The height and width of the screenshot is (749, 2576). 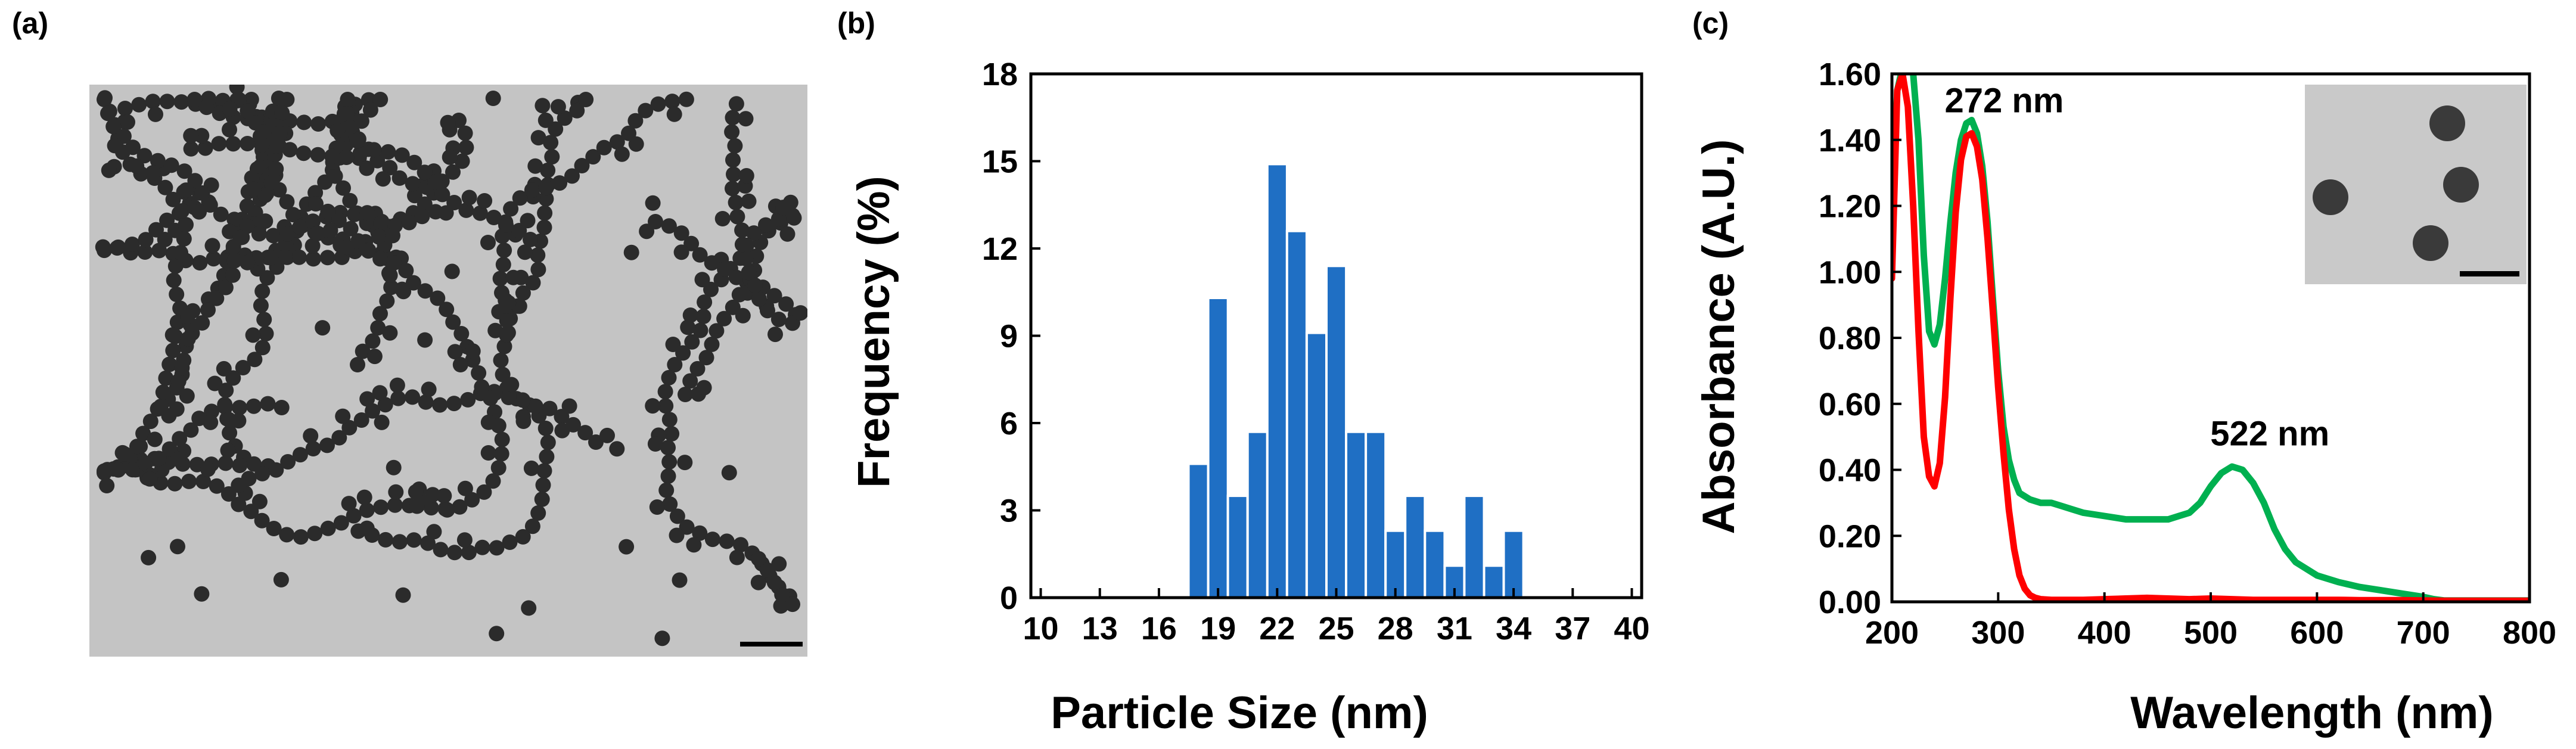 I want to click on peak-annotation: 522 nm, so click(x=2269, y=434).